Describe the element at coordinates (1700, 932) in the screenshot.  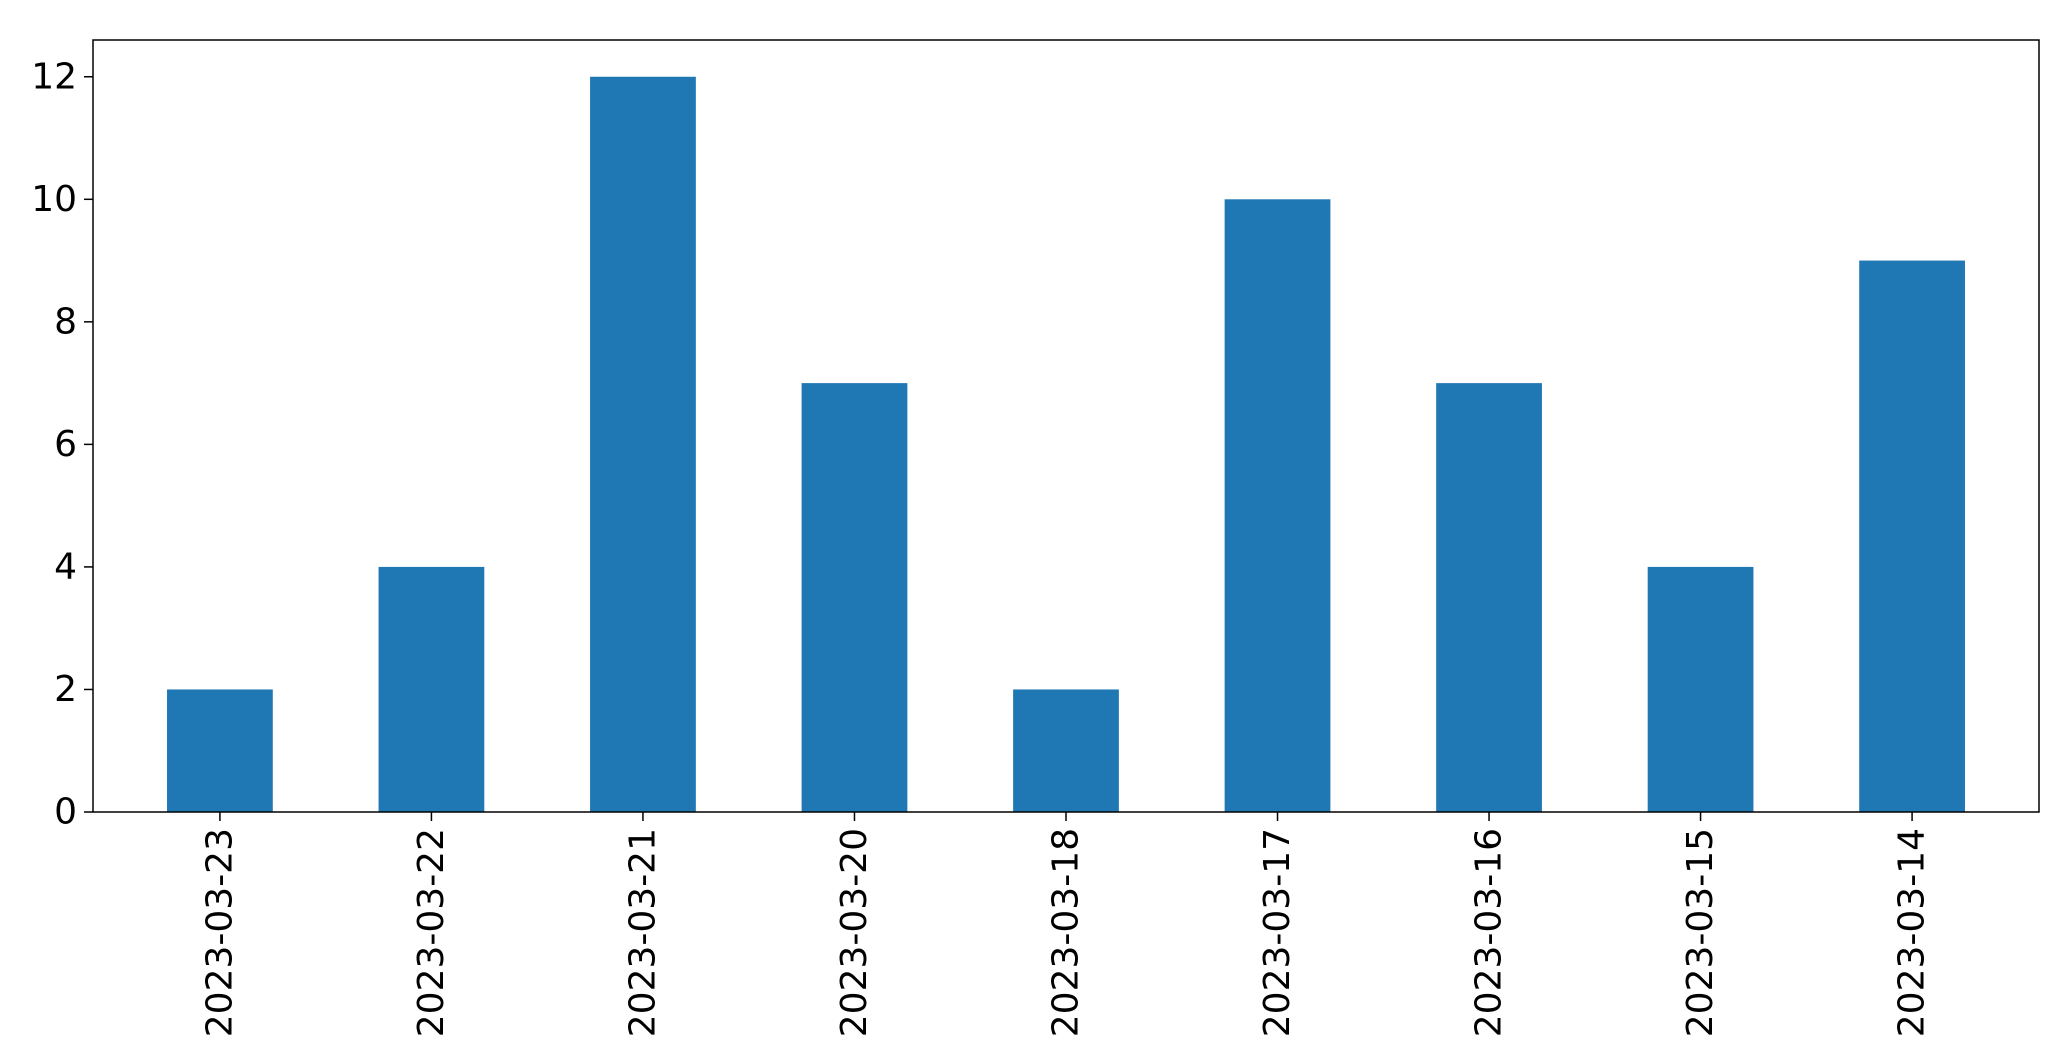
I see `x-tick-label: 2023-03-15` at that location.